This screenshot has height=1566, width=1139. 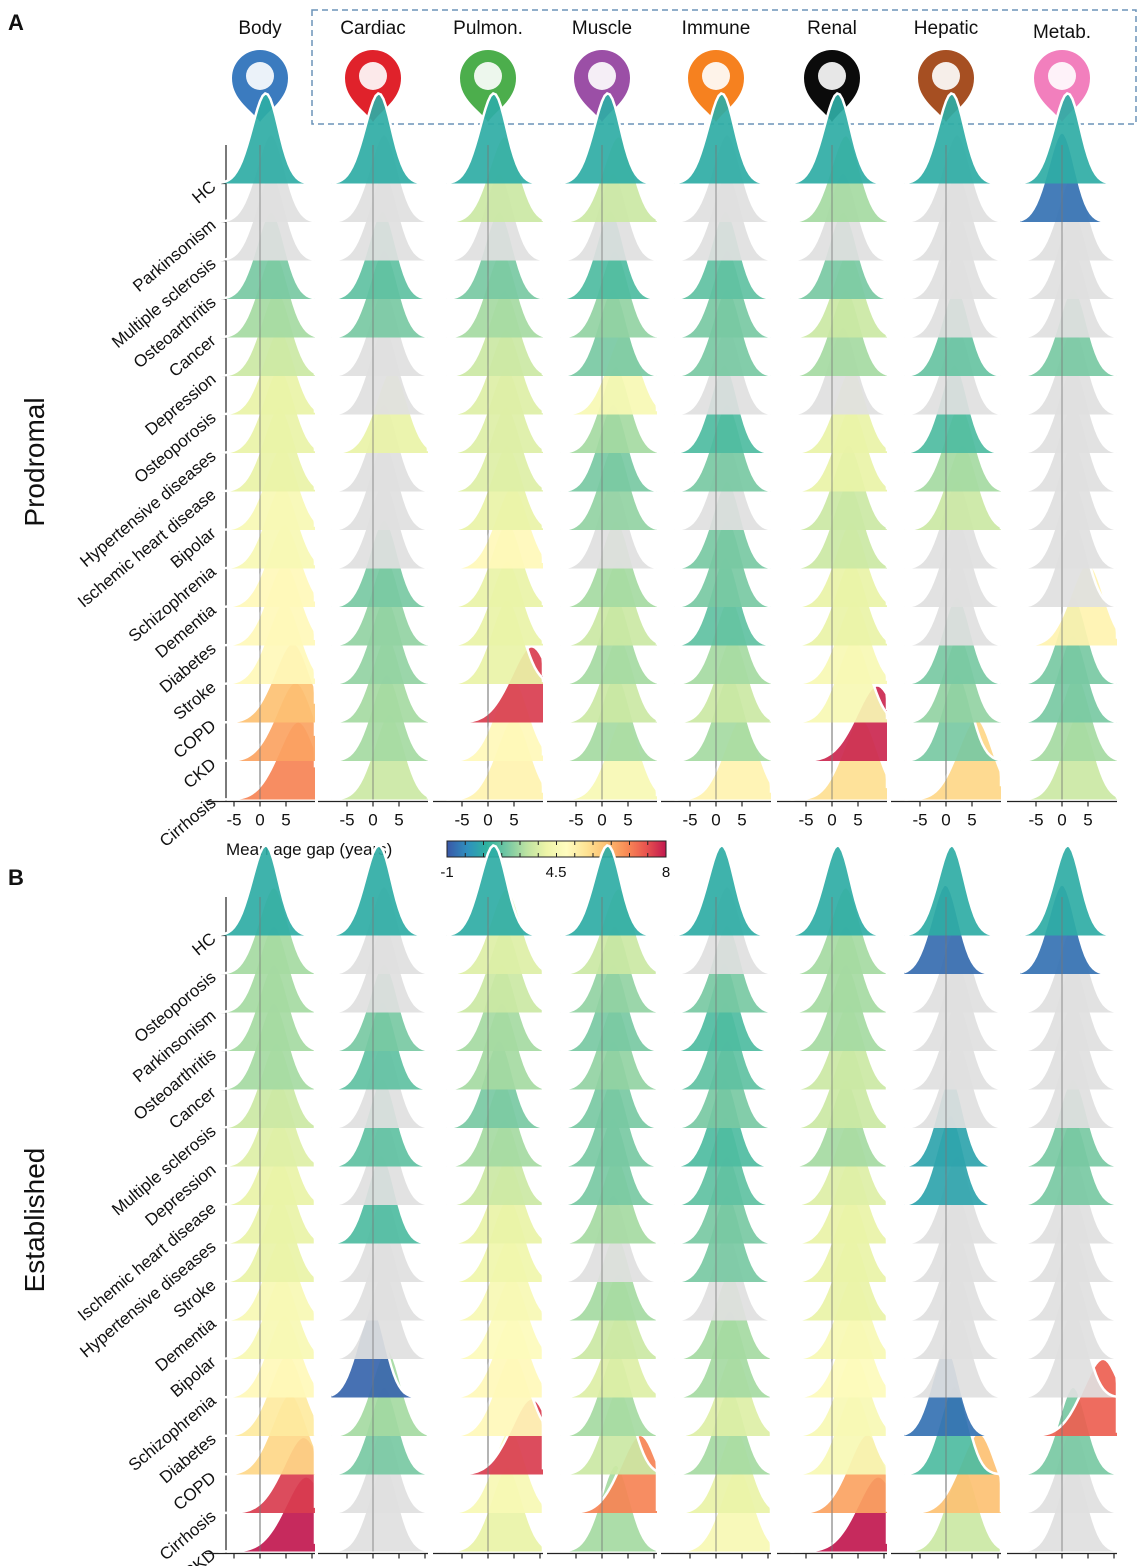 I want to click on colorbar-tick-max: 8, so click(x=666, y=872).